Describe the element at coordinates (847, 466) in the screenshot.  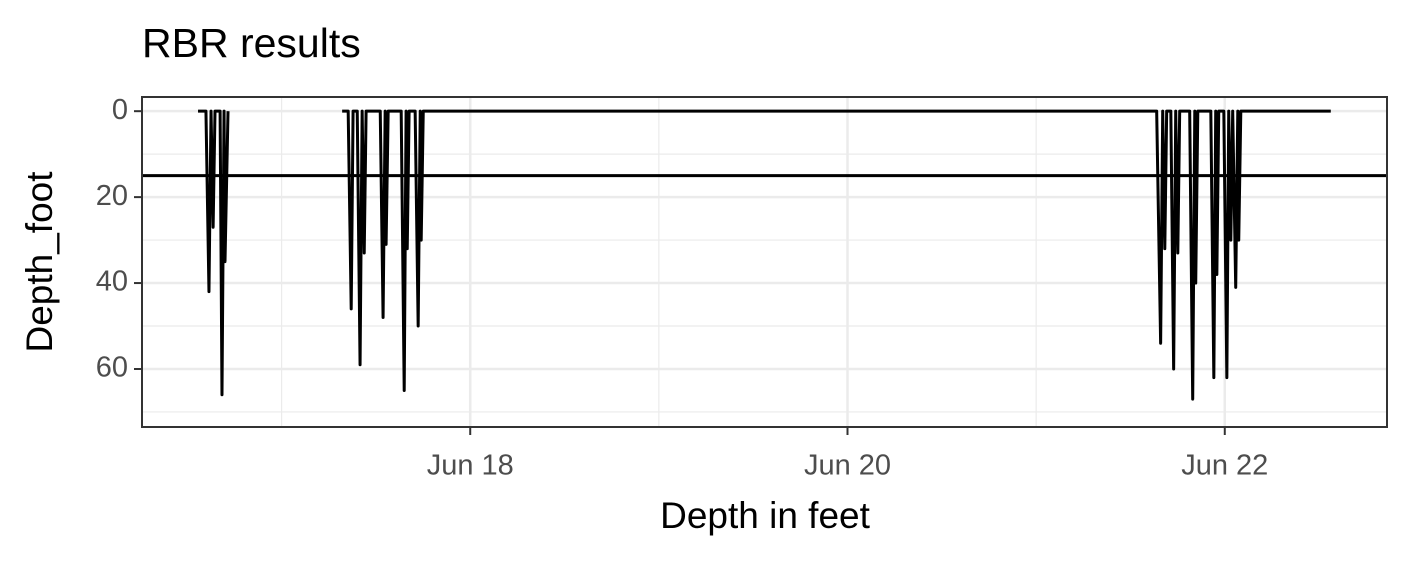
I see `x-tick-label: Jun 20` at that location.